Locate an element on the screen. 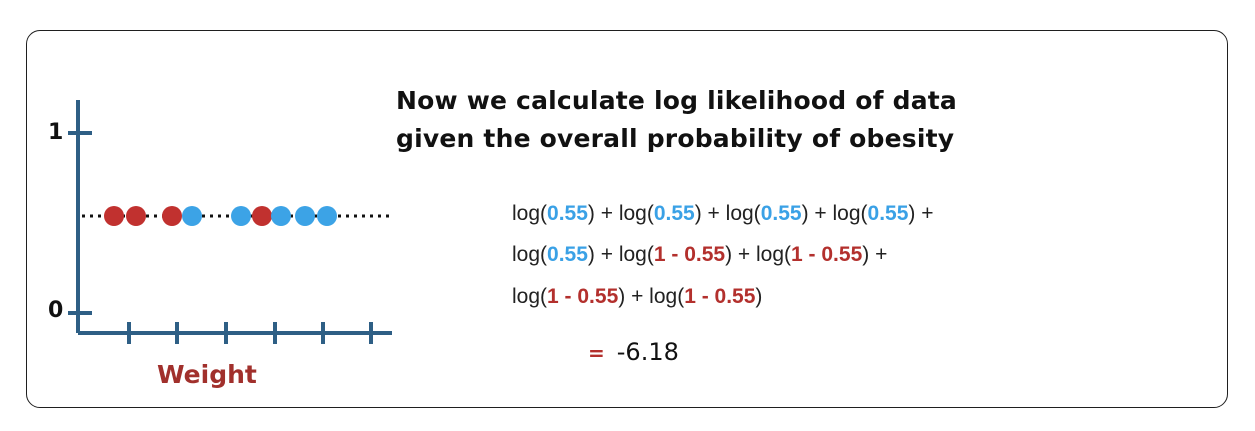 The width and height of the screenshot is (1255, 431). result-value: -6.18 is located at coordinates (647, 352).